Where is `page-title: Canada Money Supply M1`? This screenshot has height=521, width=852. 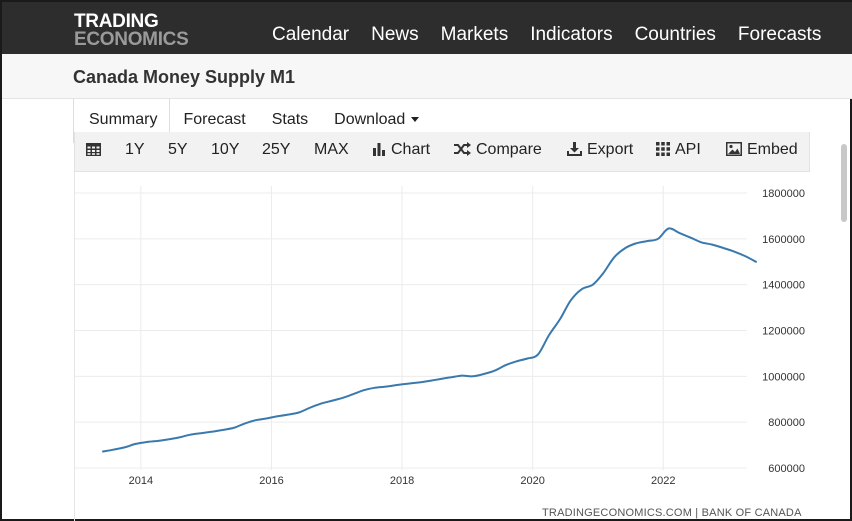 page-title: Canada Money Supply M1 is located at coordinates (184, 77).